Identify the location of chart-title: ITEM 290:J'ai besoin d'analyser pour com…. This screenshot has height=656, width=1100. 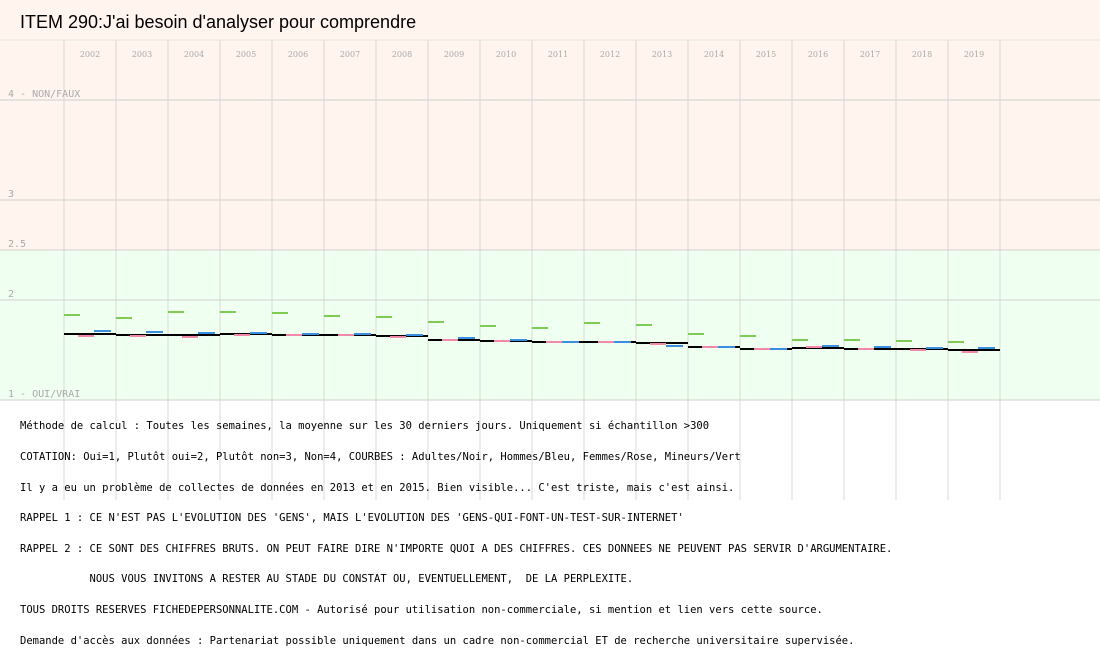
(218, 22).